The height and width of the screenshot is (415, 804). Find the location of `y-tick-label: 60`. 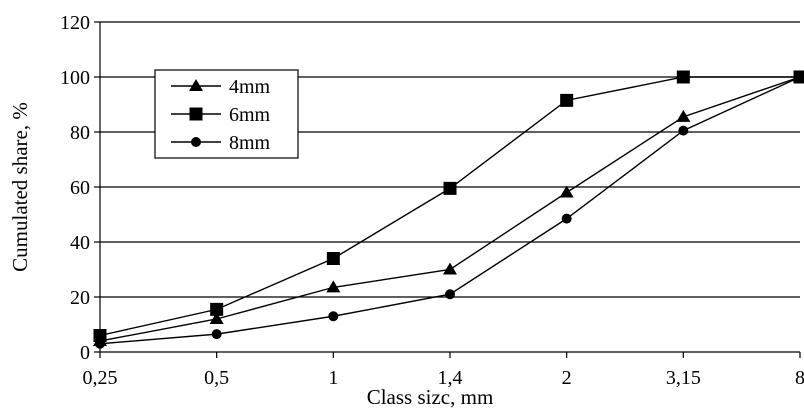

y-tick-label: 60 is located at coordinates (80, 188).